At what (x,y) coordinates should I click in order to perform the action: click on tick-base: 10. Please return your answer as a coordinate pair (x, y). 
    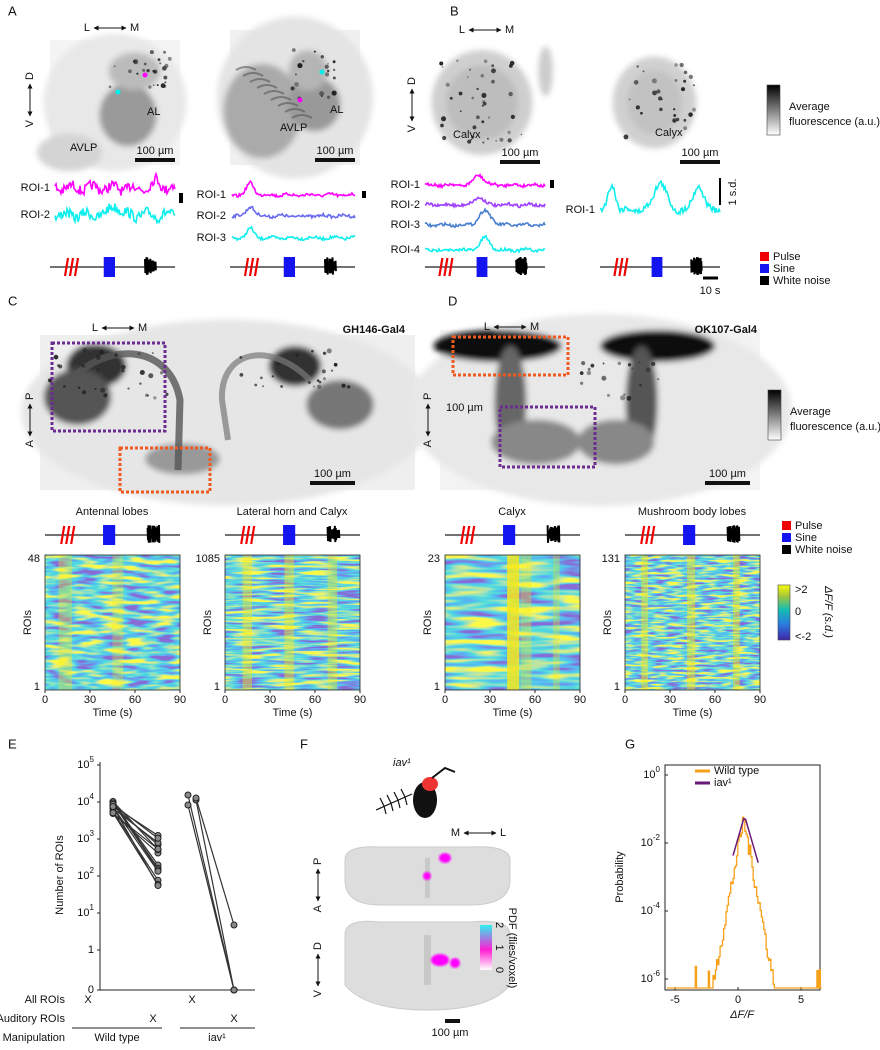
    Looking at the image, I should click on (647, 843).